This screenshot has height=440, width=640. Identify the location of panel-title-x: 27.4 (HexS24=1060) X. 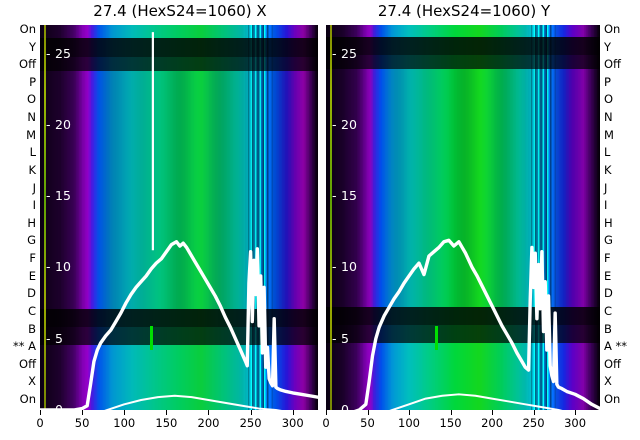
(180, 11).